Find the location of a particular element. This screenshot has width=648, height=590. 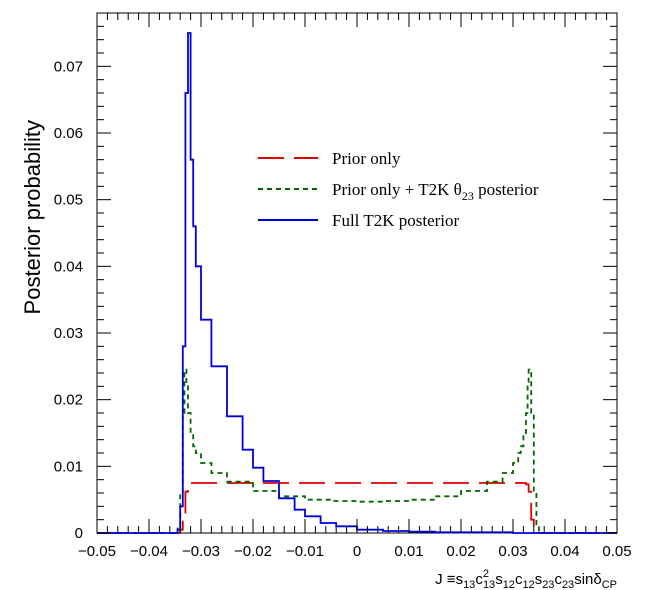

legend-label-full-t2k: Full T2K posterior is located at coordinates (396, 220).